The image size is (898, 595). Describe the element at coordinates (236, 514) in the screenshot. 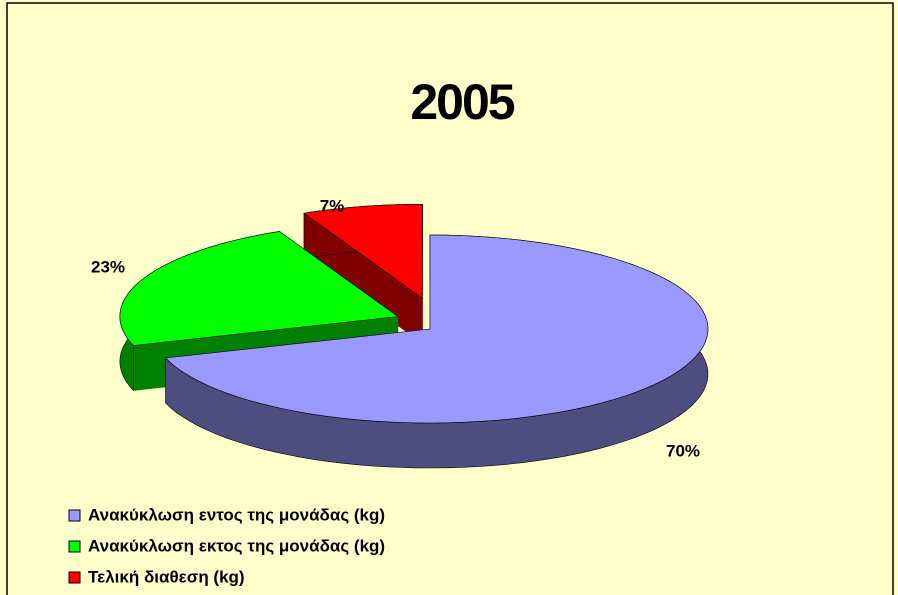

I see `legend-label: Ανακύκλωση εντος της μονάδας (kg)` at that location.